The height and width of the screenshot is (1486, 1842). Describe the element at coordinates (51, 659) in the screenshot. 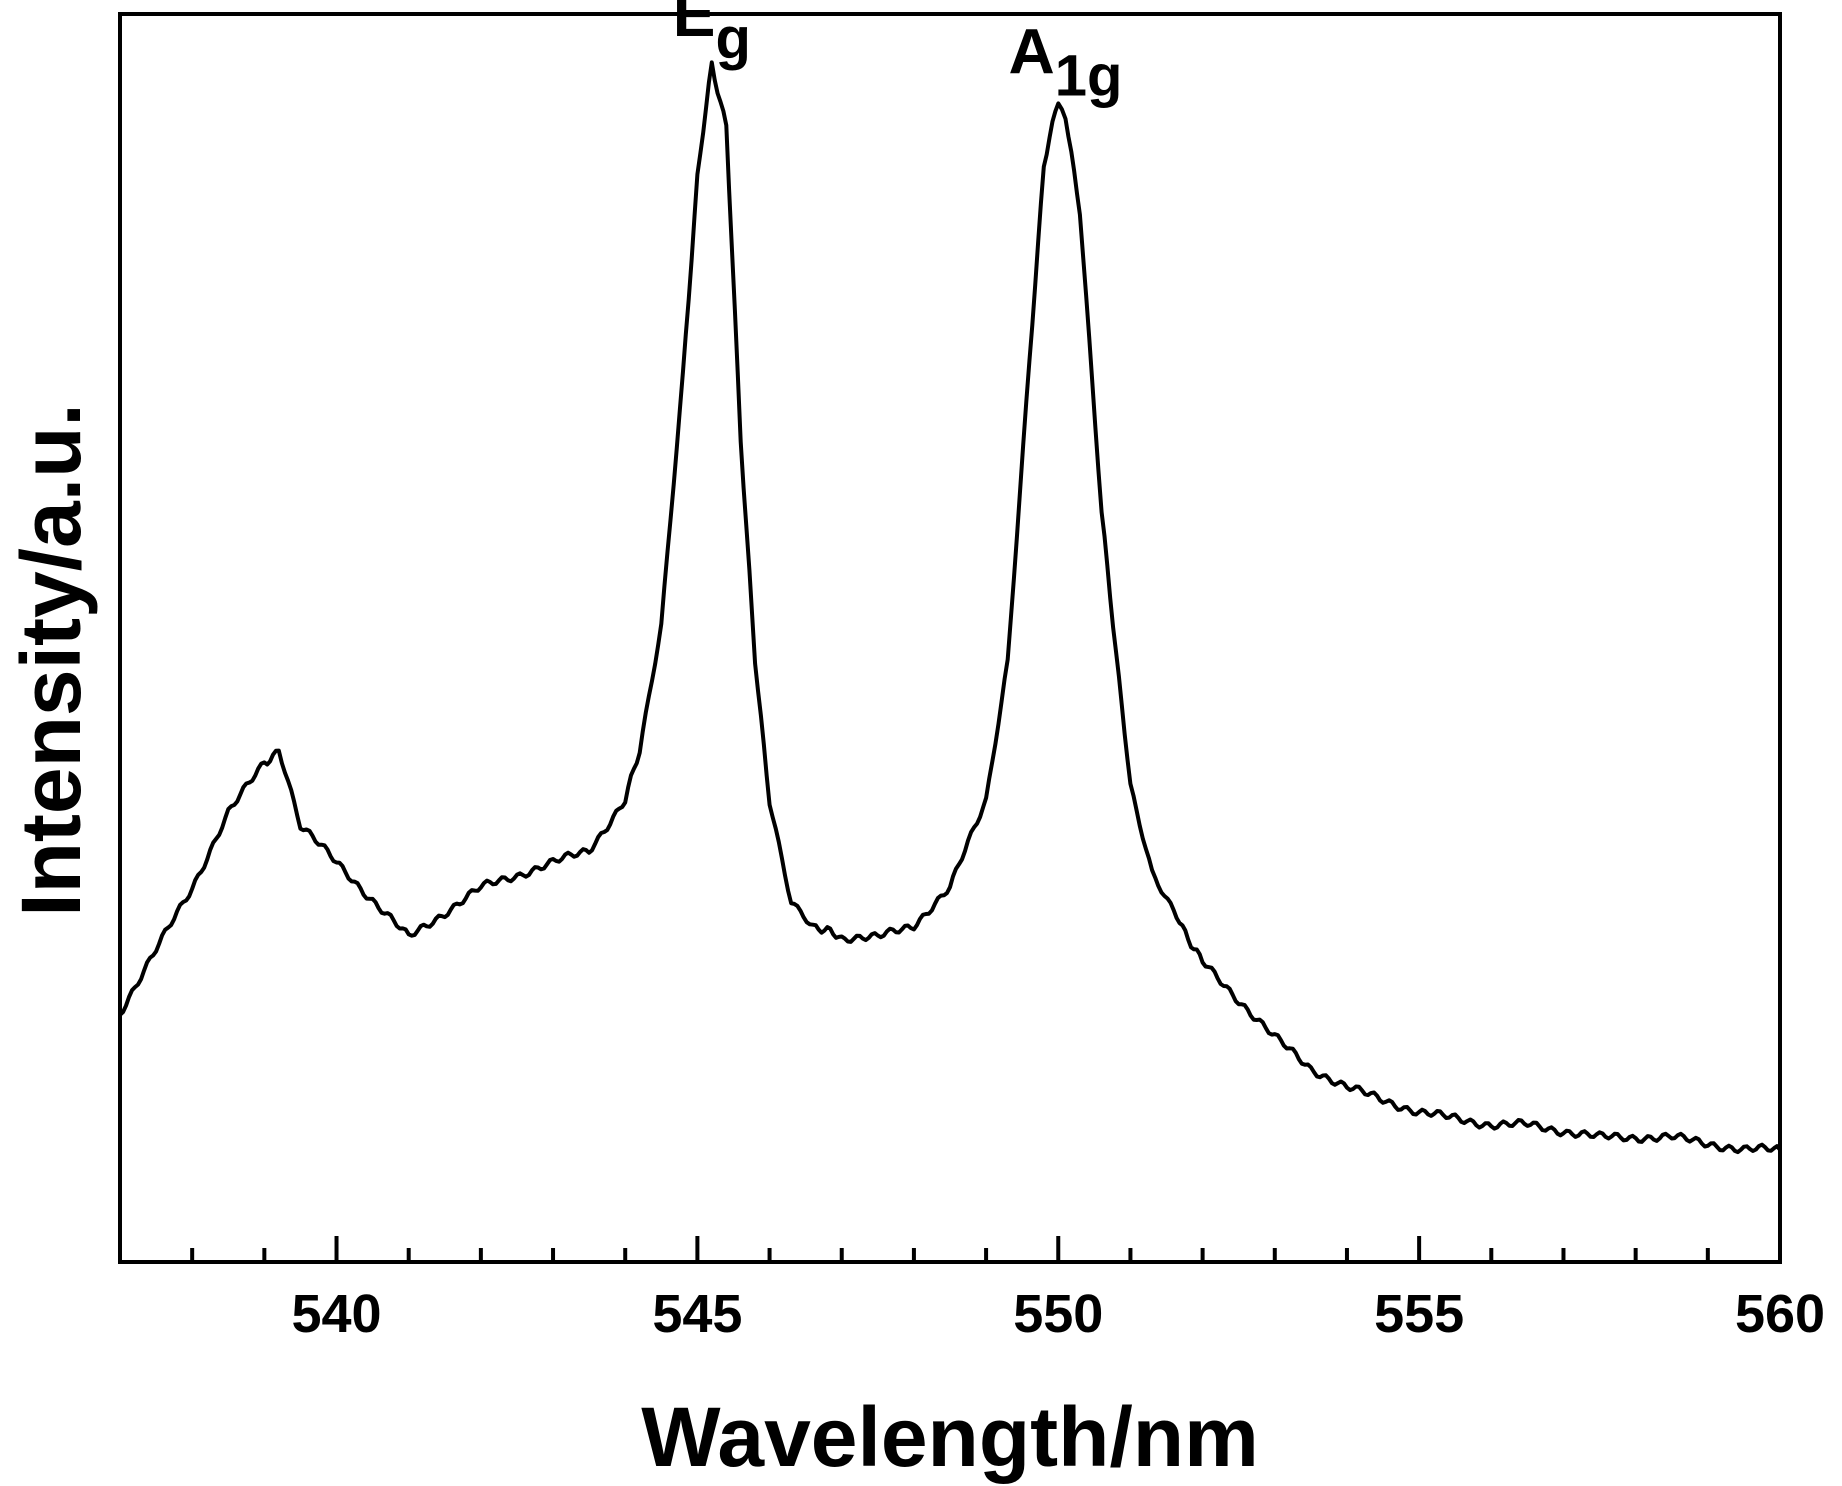

I see `y-axis-title: Intensity/a.u.` at that location.